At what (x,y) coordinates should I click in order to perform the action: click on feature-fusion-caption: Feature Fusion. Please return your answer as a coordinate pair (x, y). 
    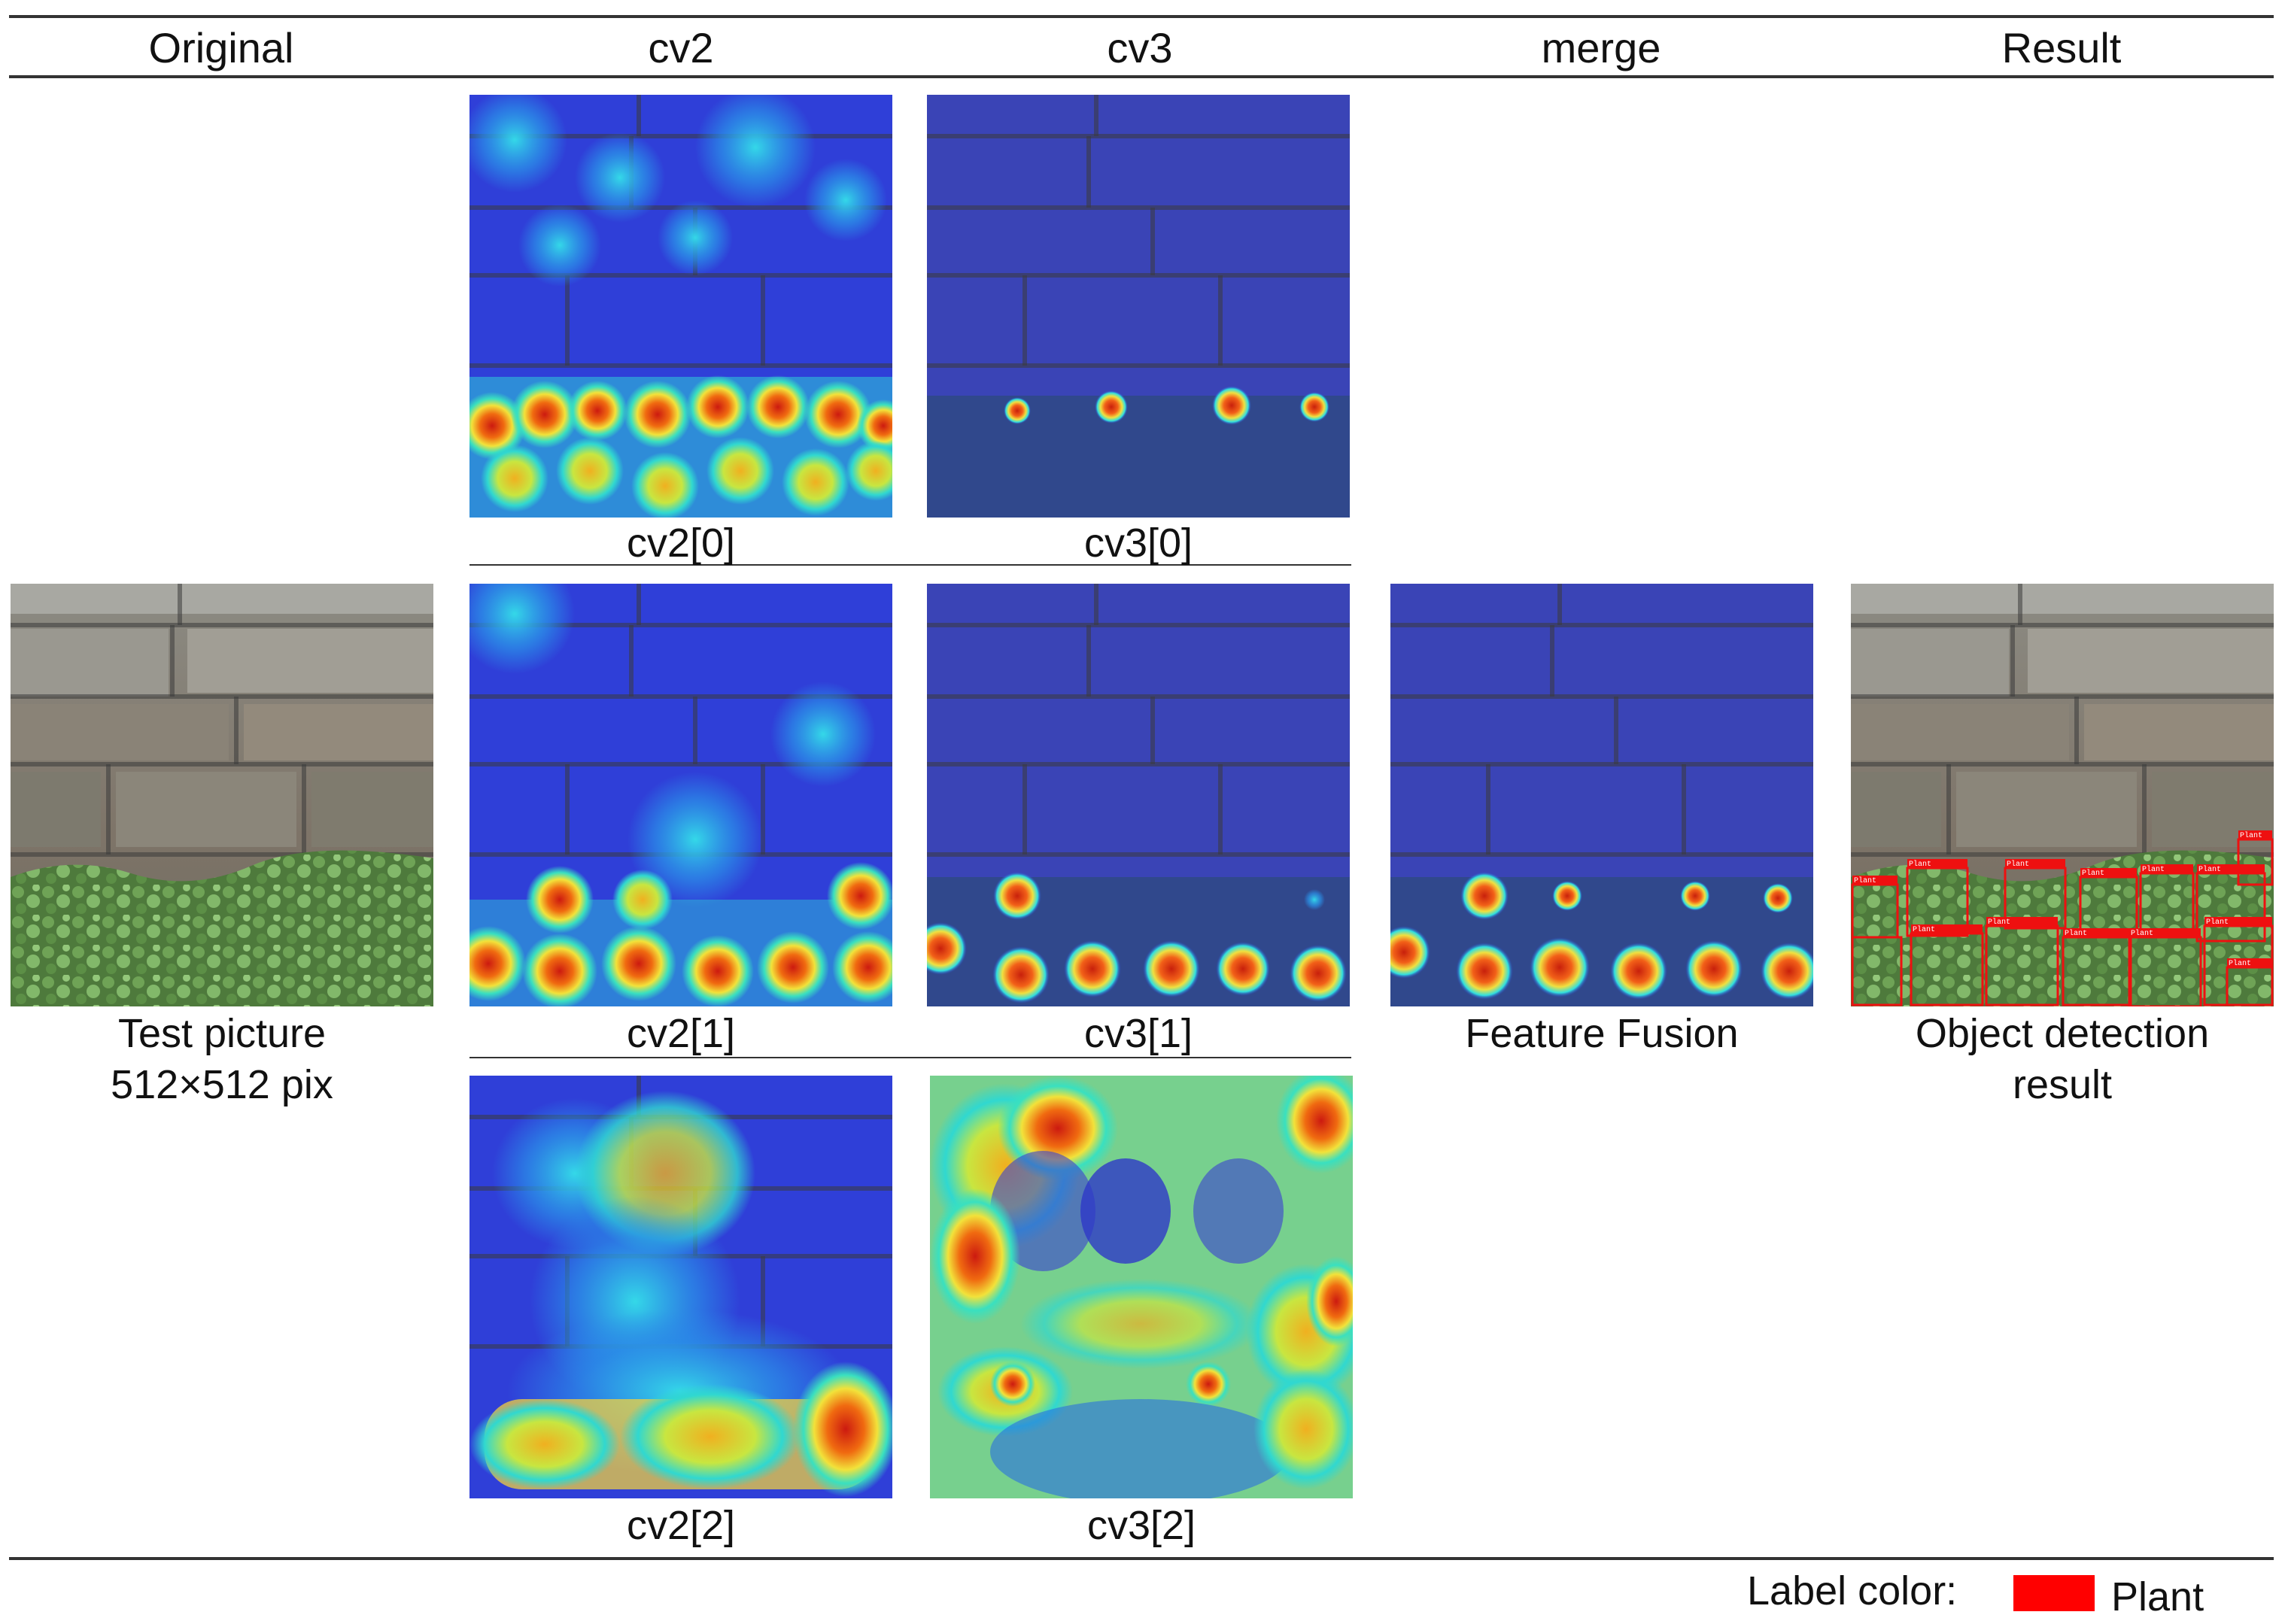
    Looking at the image, I should click on (1602, 1033).